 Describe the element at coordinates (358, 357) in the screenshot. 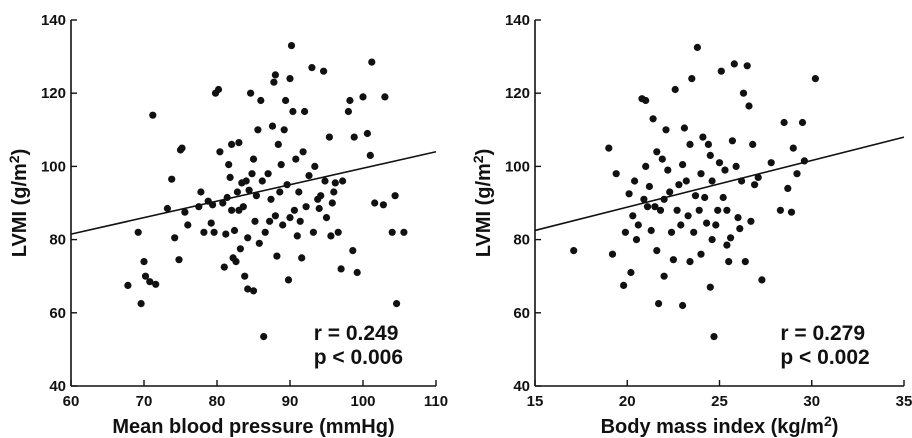

I see `p-value-label: p < 0.006` at that location.